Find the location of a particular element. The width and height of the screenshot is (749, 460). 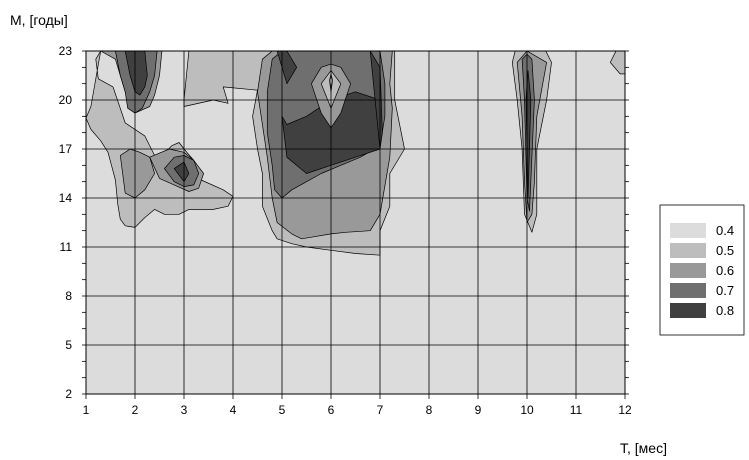

x-tick-label: 1 is located at coordinates (86, 410).